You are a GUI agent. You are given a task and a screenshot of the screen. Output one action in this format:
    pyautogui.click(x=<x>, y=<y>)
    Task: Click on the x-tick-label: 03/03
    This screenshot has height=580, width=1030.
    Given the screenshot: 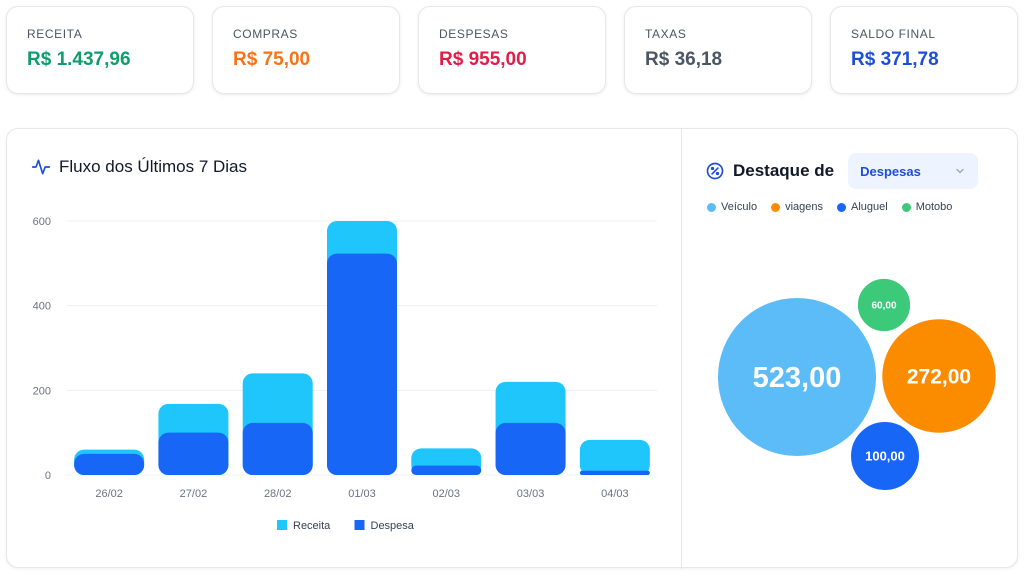 What is the action you would take?
    pyautogui.click(x=531, y=494)
    